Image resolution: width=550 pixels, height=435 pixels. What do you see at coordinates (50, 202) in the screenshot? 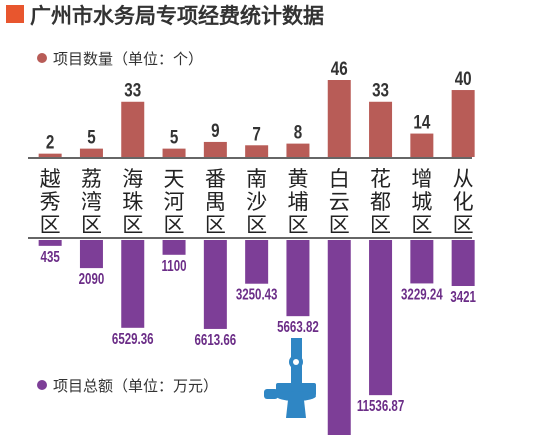
I see `category-label: 秀` at bounding box center [50, 202].